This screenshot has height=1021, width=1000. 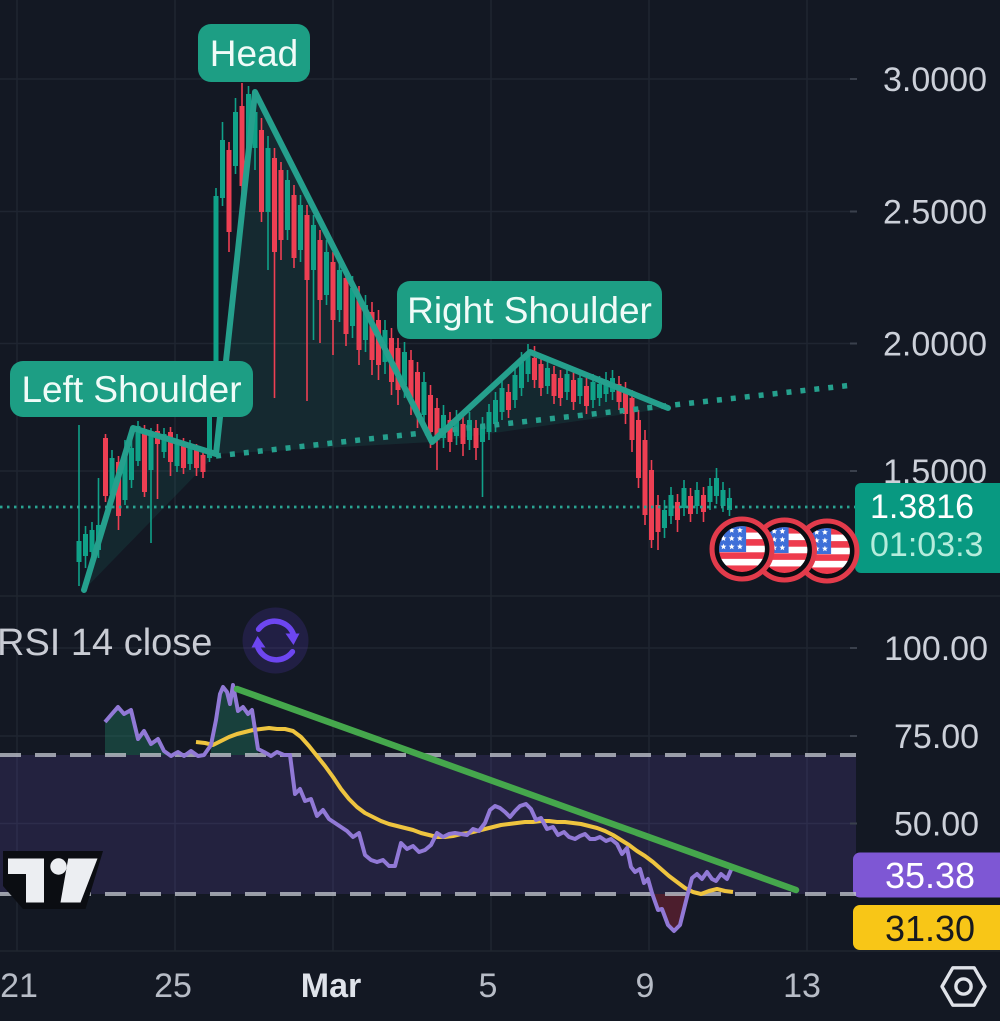 What do you see at coordinates (922, 507) in the screenshot?
I see `svg-text: 1.3816` at bounding box center [922, 507].